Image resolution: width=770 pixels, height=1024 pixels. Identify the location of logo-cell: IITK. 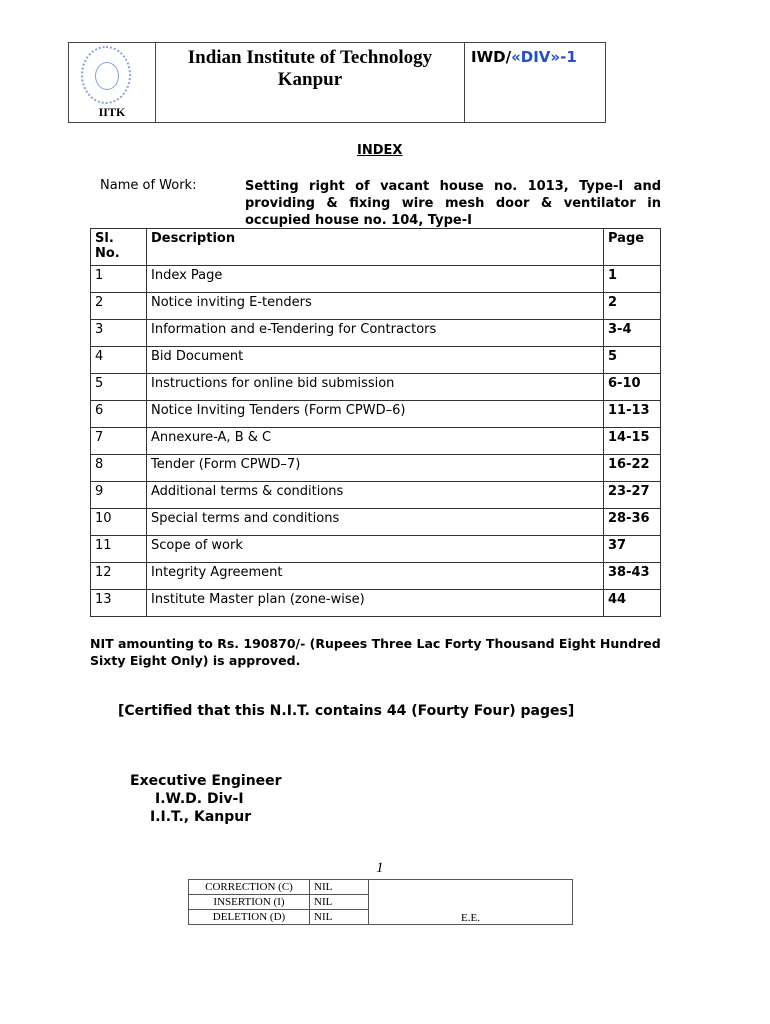
(112, 82).